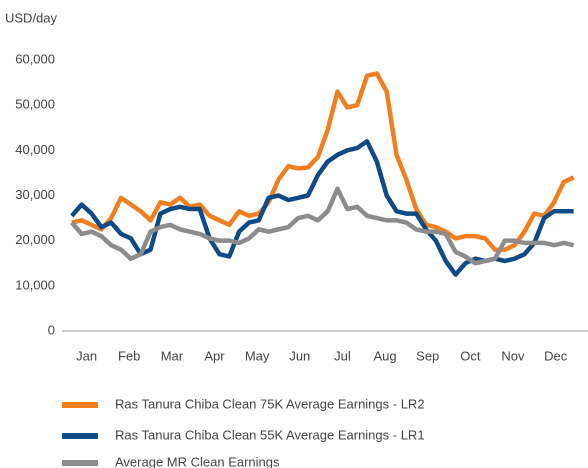 The width and height of the screenshot is (588, 468). I want to click on x-tick-label: Jun, so click(299, 355).